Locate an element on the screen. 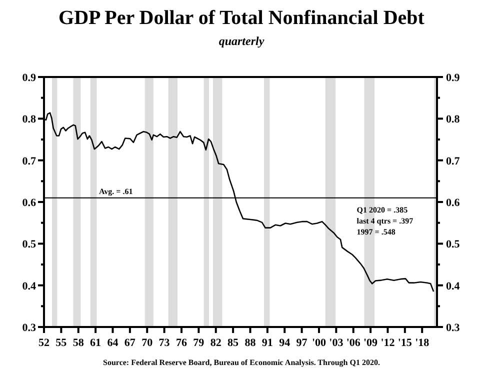 The height and width of the screenshot is (377, 483). x-tick-label: '09 is located at coordinates (371, 343).